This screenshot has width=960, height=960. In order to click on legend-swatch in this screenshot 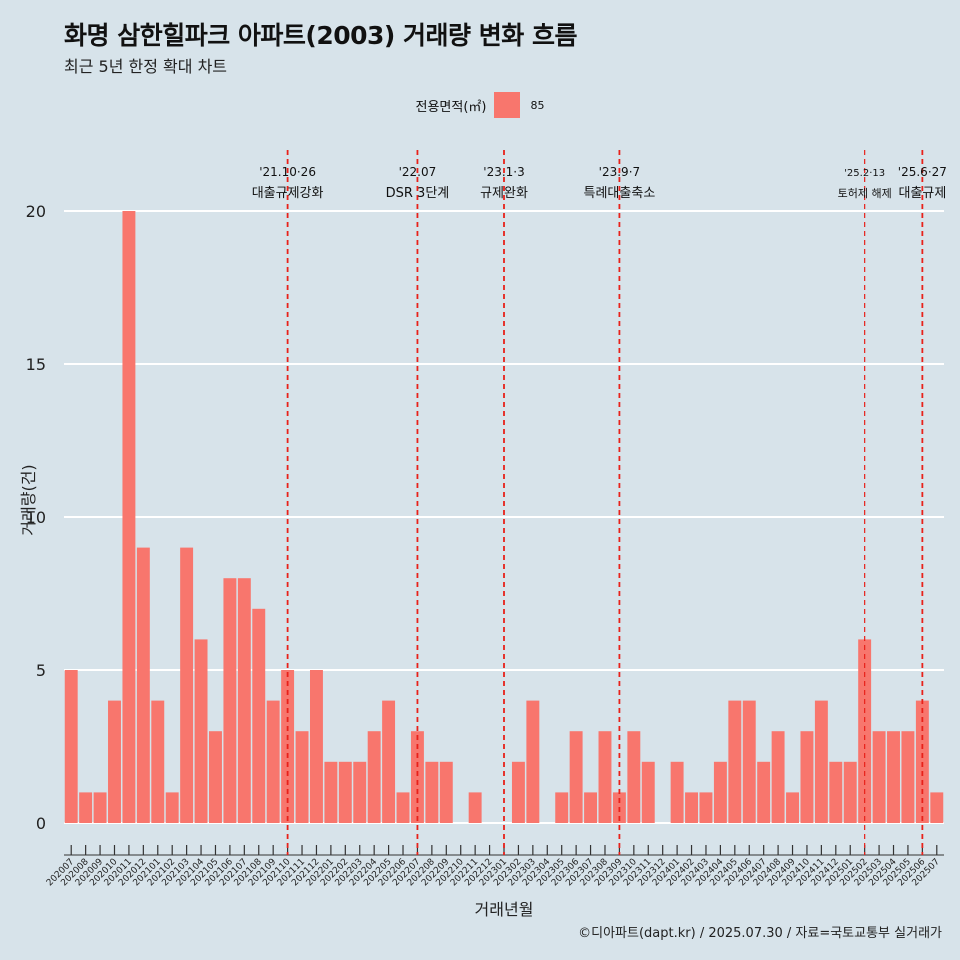, I will do `click(507, 105)`.